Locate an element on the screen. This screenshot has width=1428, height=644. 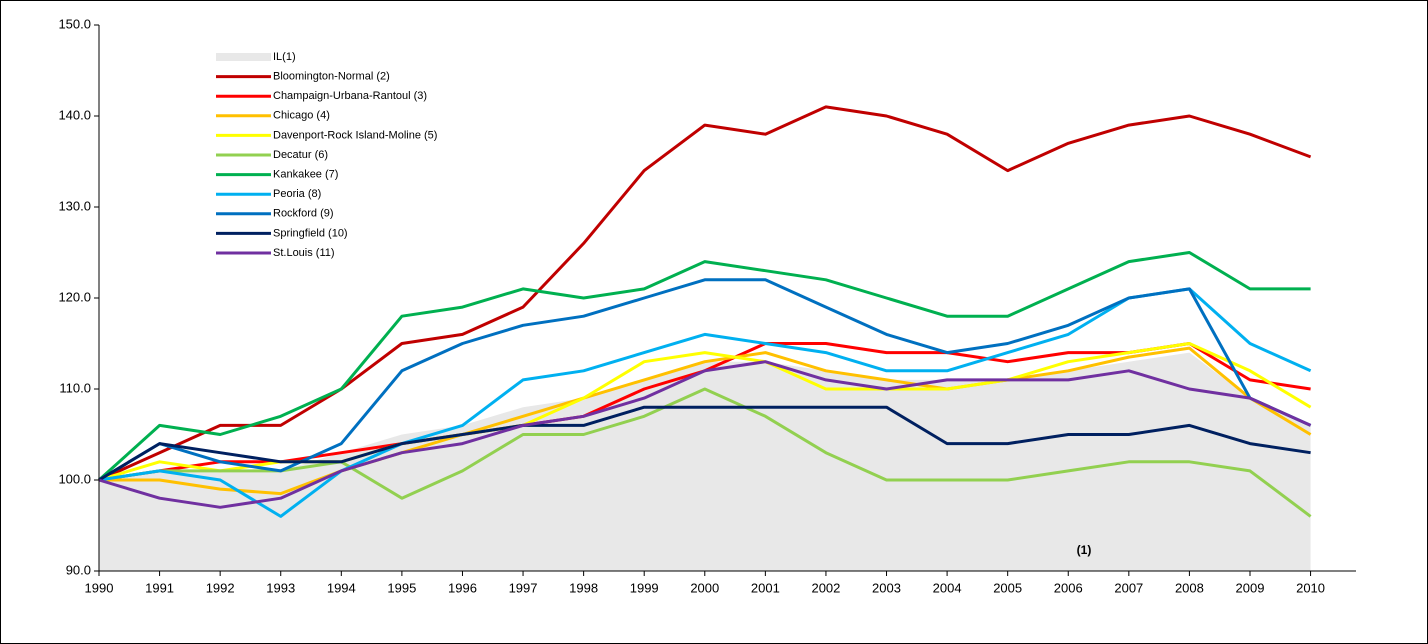
x-tick-label: 1991 is located at coordinates (159, 587).